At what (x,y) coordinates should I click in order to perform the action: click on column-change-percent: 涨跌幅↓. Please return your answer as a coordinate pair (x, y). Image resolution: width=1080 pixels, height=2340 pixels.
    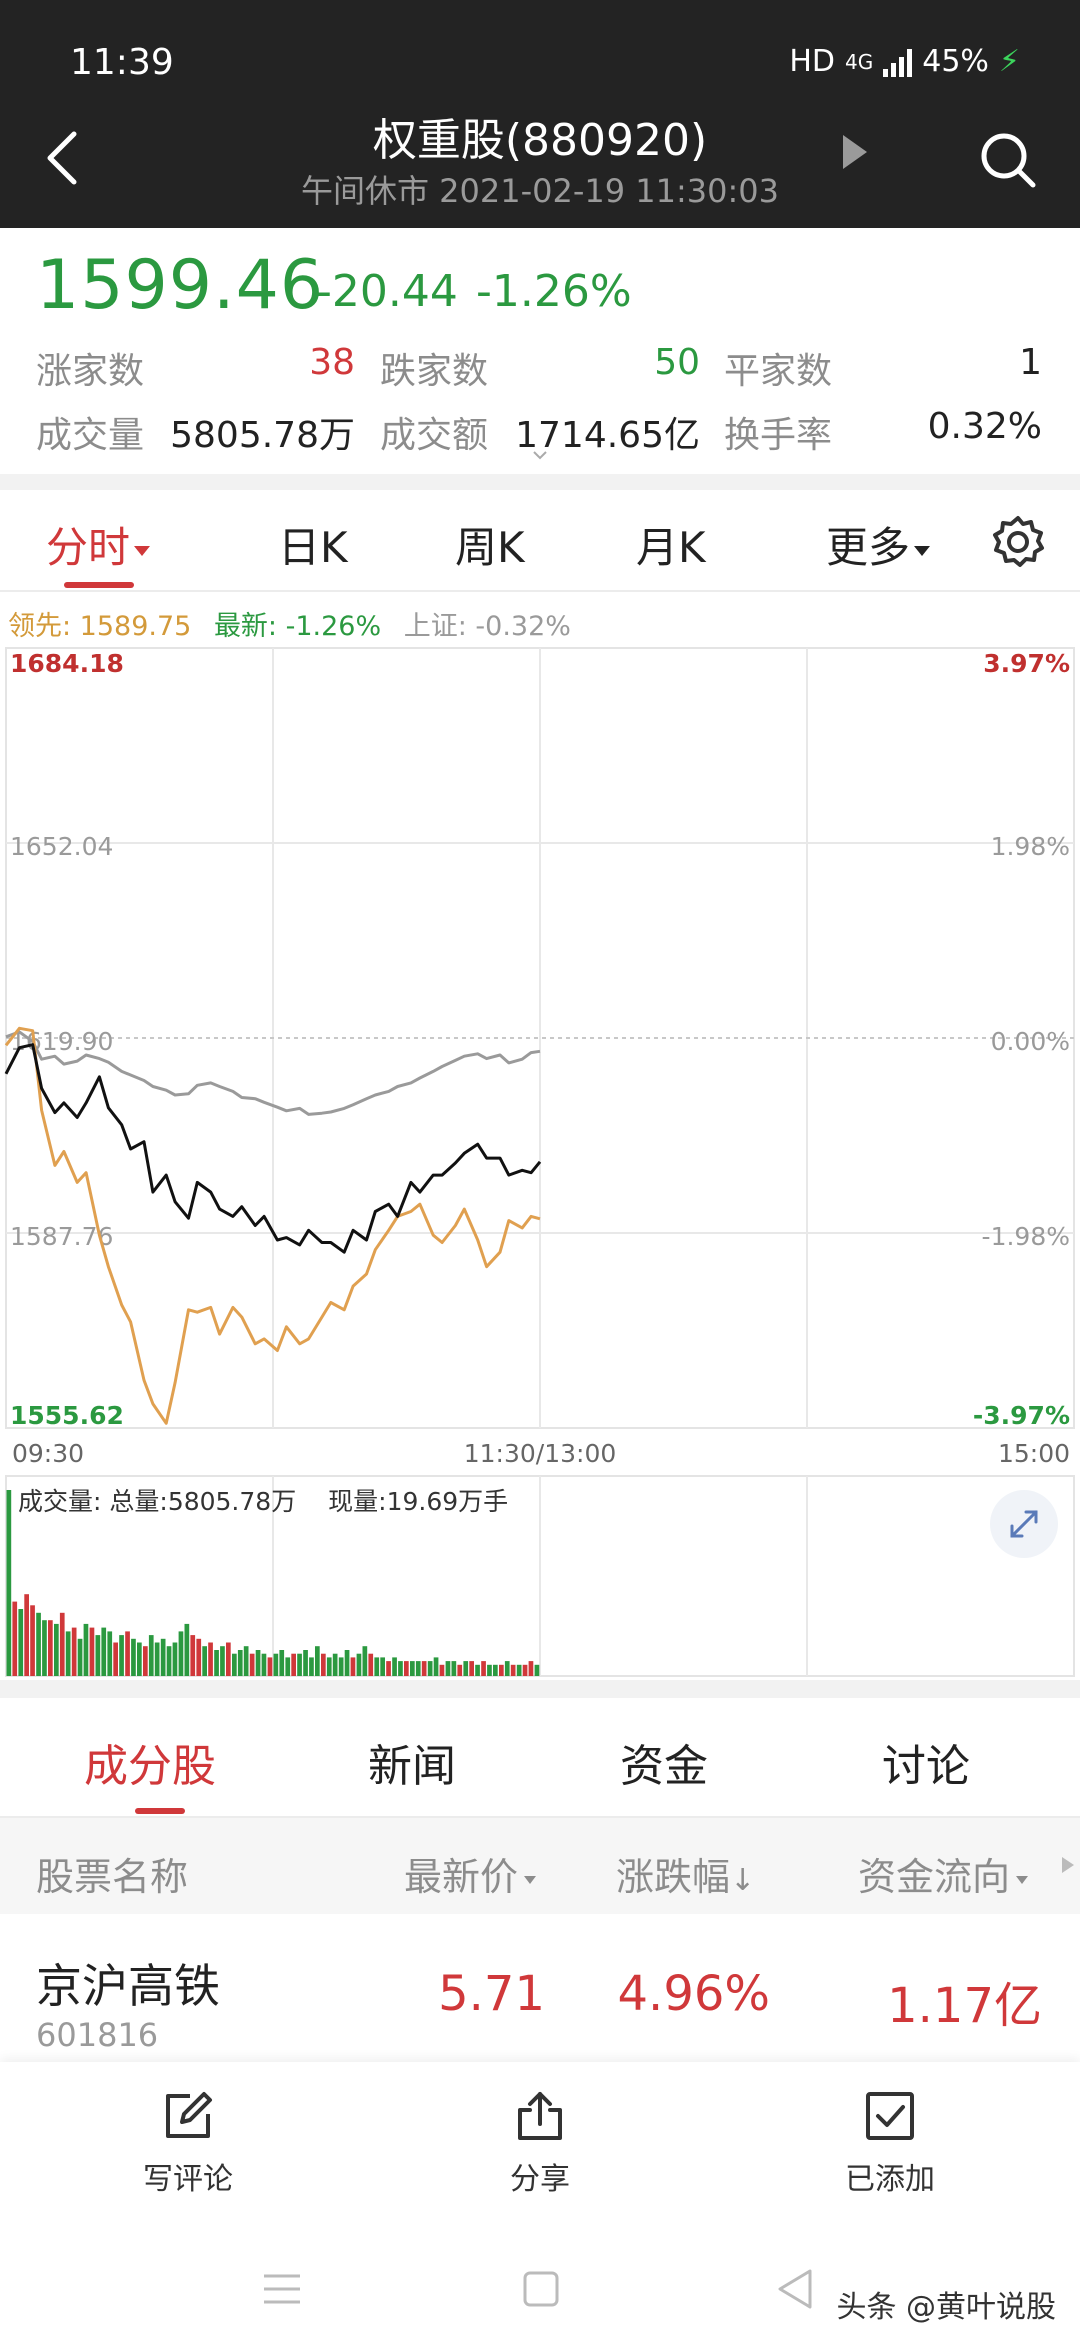
    Looking at the image, I should click on (686, 1877).